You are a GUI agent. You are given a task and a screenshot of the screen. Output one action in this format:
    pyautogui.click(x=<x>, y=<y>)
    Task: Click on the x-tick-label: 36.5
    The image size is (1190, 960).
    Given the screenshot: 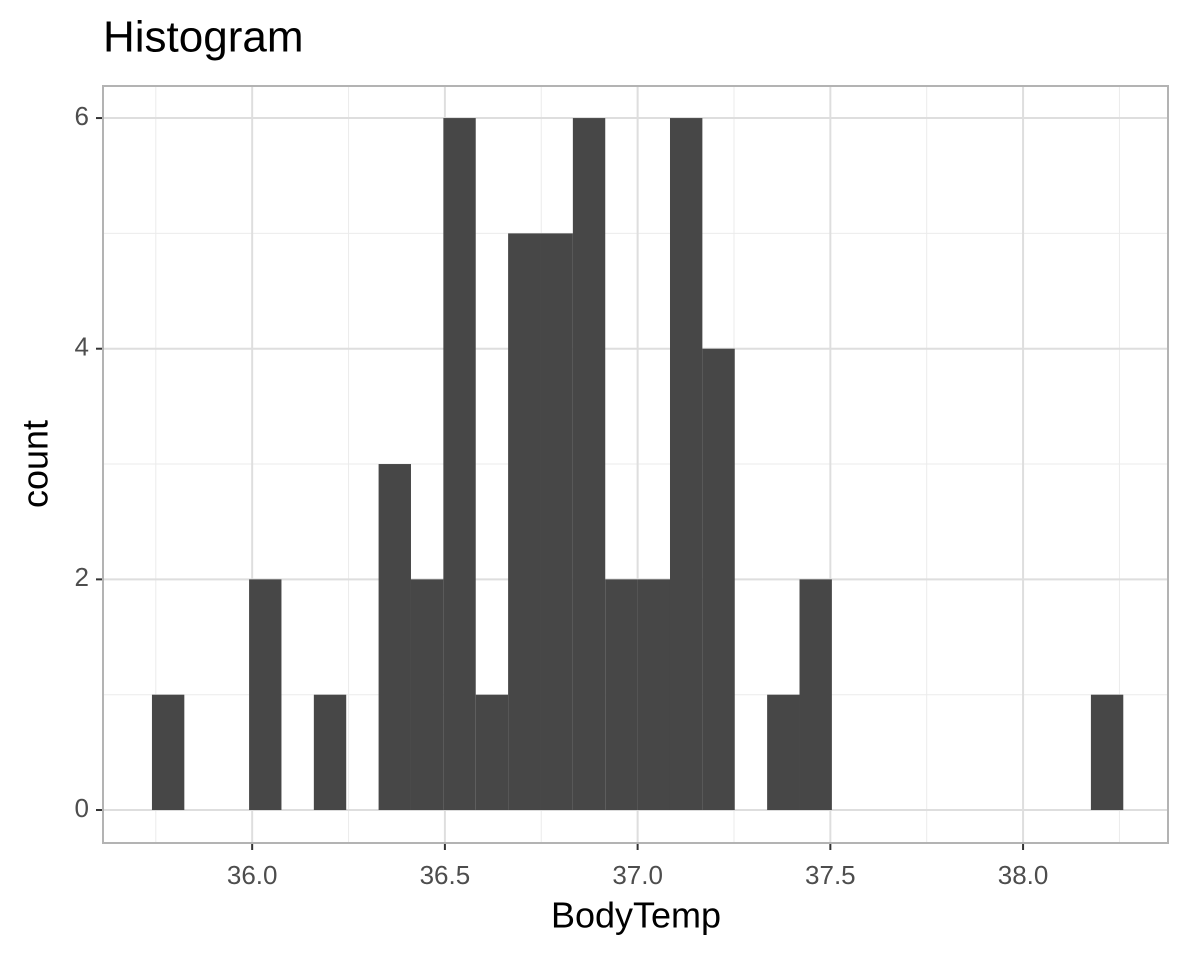 What is the action you would take?
    pyautogui.click(x=445, y=875)
    